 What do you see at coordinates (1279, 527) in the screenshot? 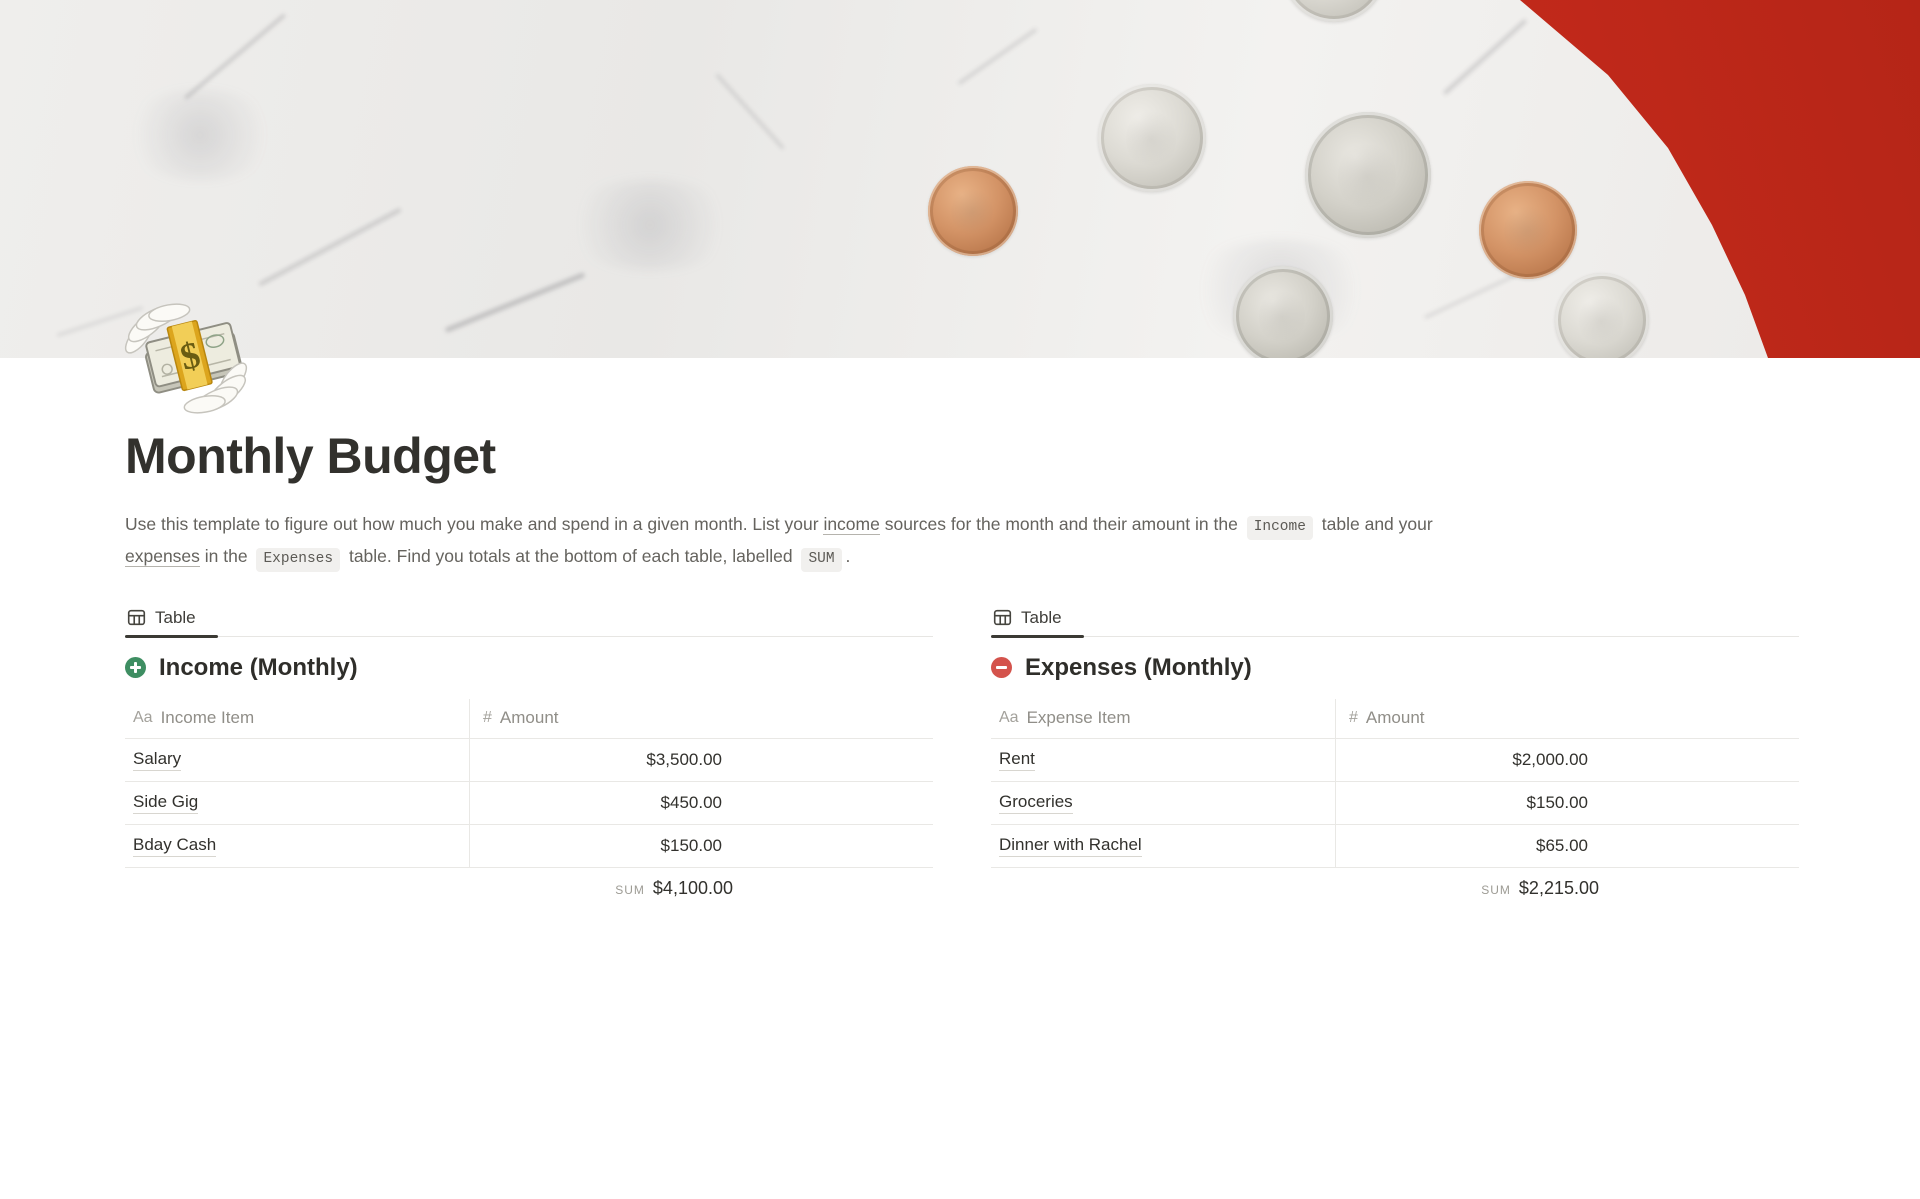
I see `income-code-chip: Income` at bounding box center [1279, 527].